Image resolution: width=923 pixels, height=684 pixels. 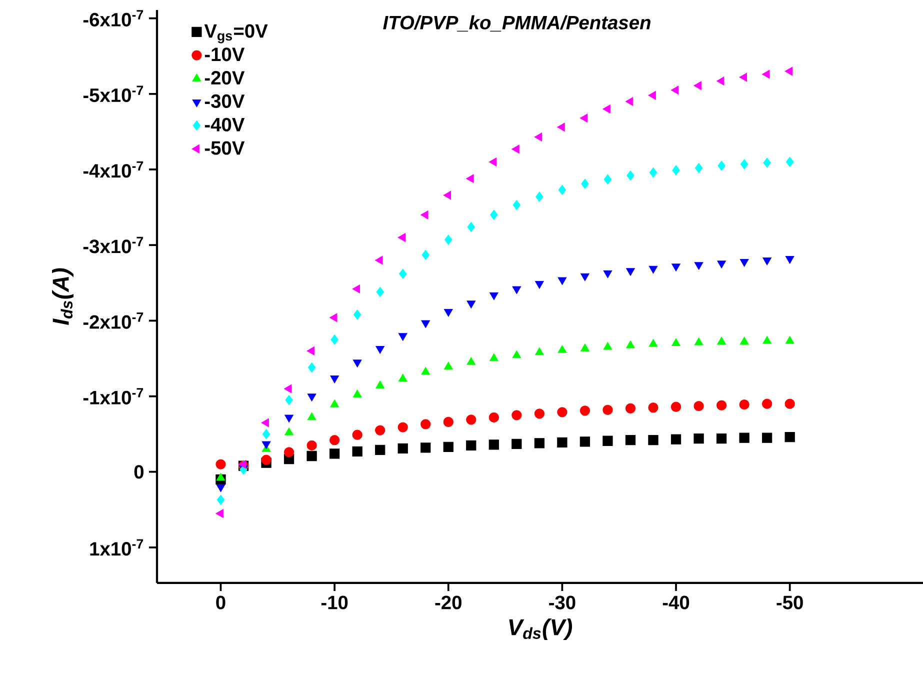 I want to click on legend-label: -40V, so click(x=224, y=125).